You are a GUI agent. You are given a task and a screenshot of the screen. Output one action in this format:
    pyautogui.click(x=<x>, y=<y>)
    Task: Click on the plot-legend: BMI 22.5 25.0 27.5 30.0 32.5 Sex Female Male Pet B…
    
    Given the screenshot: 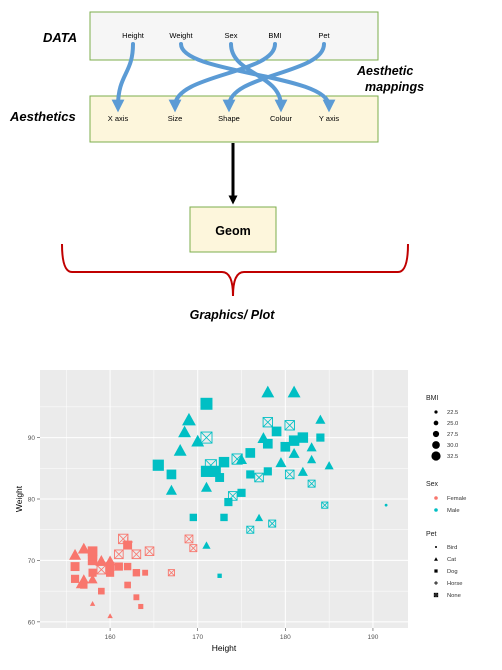 What is the action you would take?
    pyautogui.click(x=446, y=497)
    